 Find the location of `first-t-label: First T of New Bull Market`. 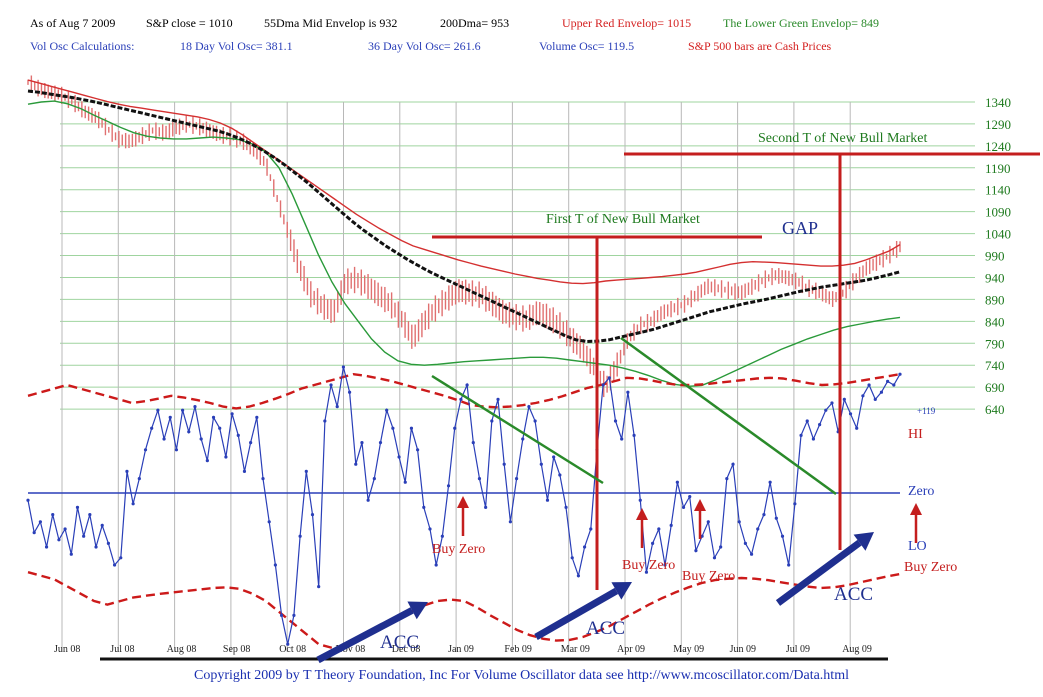

first-t-label: First T of New Bull Market is located at coordinates (623, 219).